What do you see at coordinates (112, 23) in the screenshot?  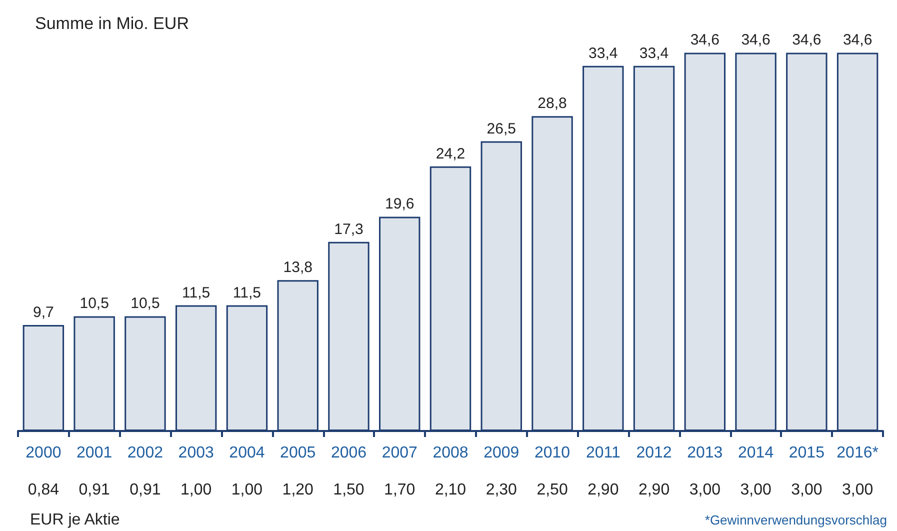 I see `chart-title: Summe in Mio. EUR` at bounding box center [112, 23].